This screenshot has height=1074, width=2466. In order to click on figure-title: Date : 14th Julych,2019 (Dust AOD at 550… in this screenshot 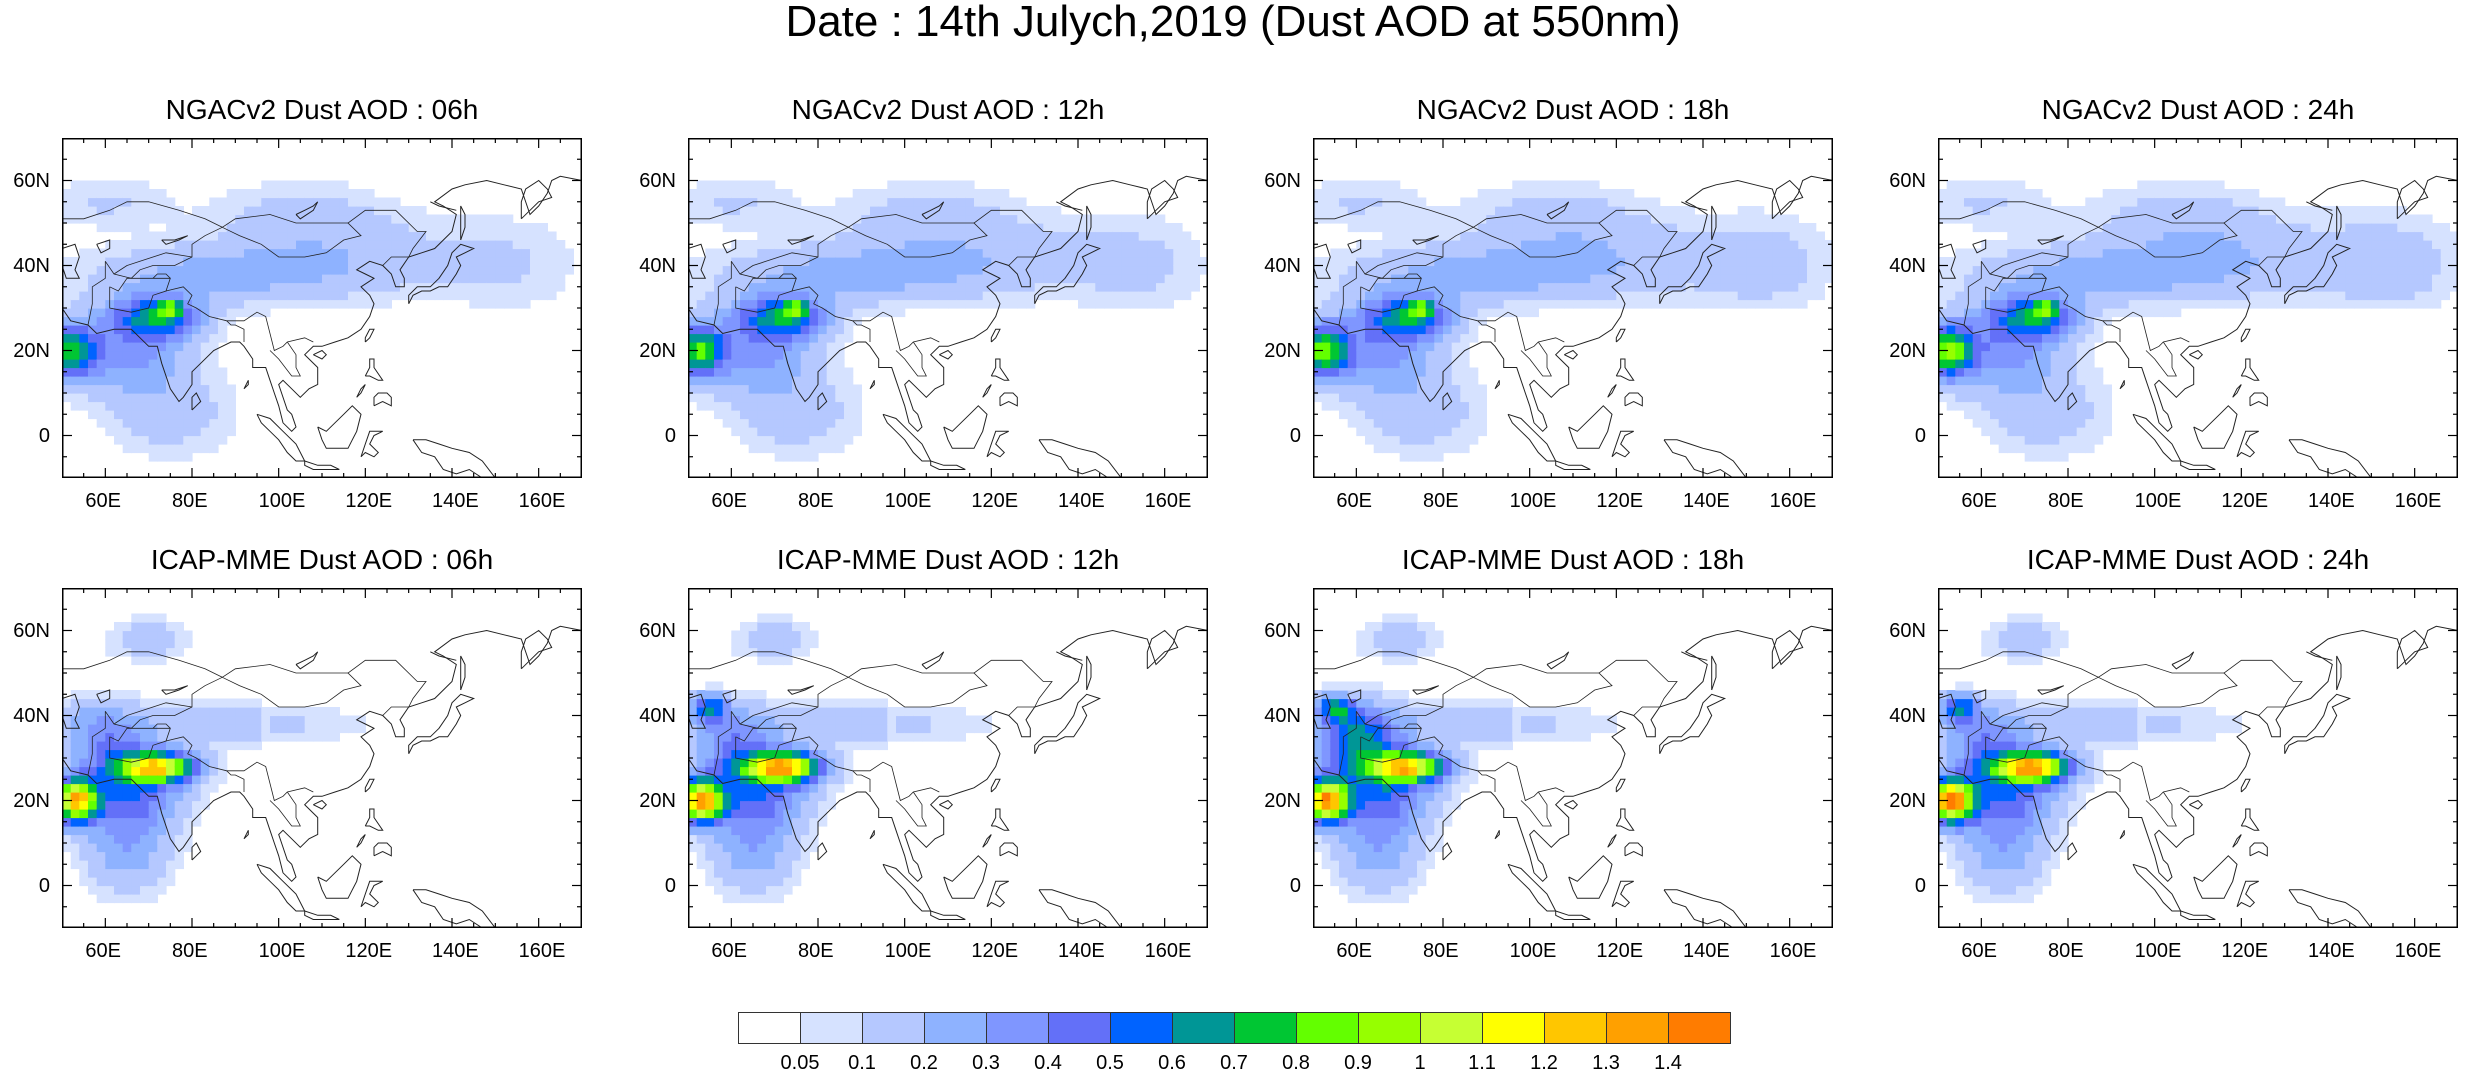, I will do `click(1233, 22)`.